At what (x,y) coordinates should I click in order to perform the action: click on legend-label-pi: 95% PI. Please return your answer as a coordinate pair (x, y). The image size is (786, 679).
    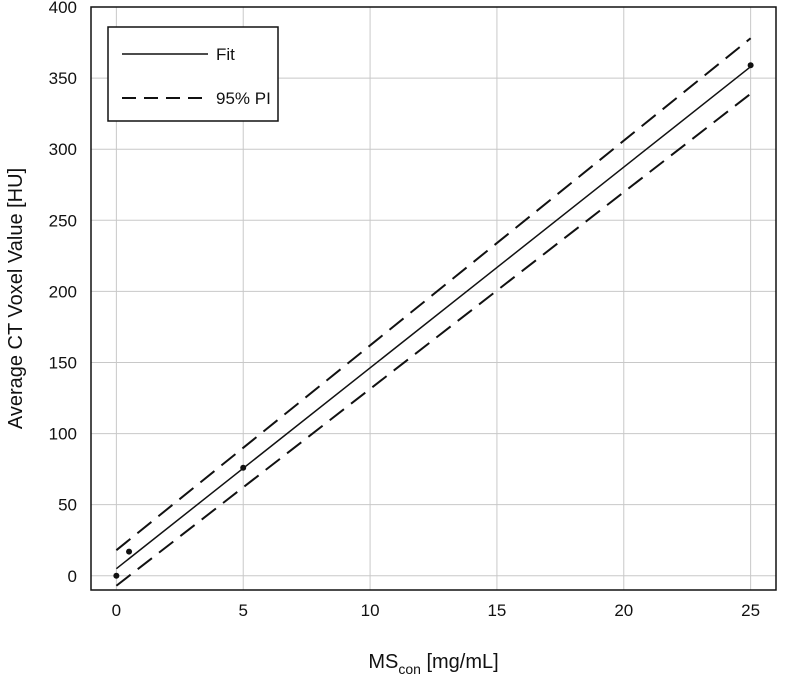
    Looking at the image, I should click on (243, 98).